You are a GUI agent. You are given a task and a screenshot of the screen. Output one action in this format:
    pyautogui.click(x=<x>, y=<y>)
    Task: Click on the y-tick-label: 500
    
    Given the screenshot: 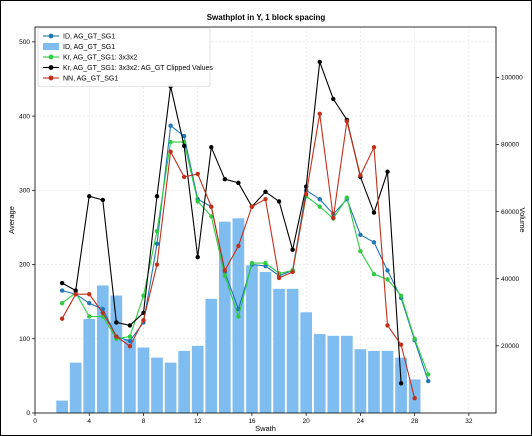 What is the action you would take?
    pyautogui.click(x=24, y=42)
    